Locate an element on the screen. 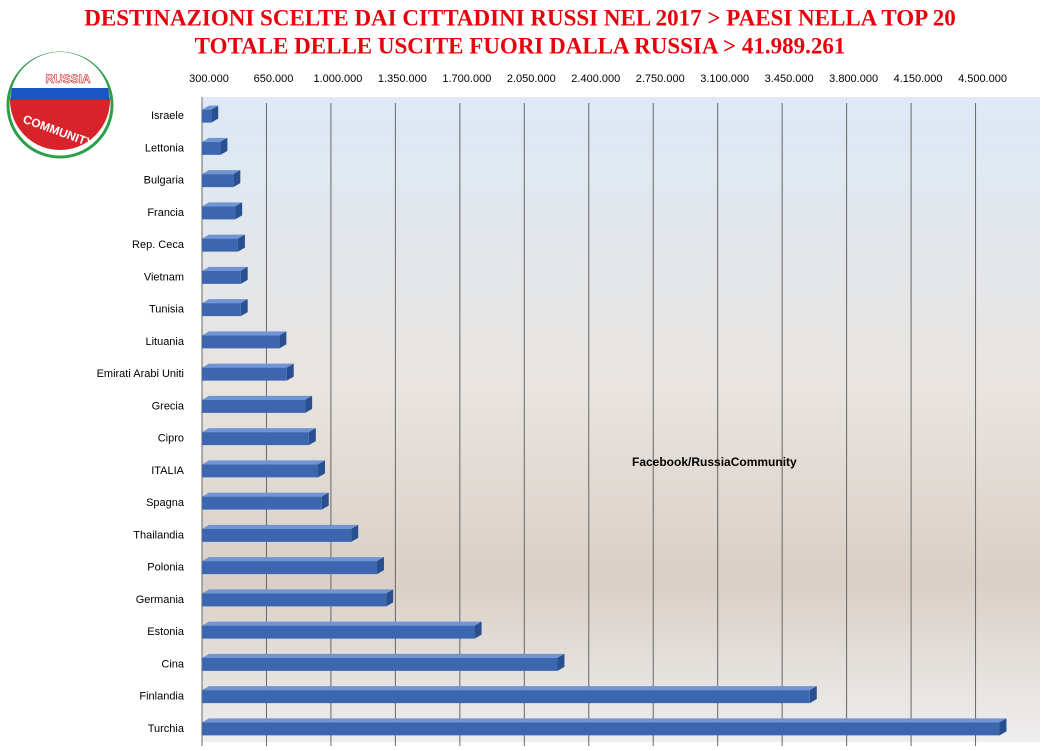  x-tick-label: 2.400.000 is located at coordinates (595, 79).